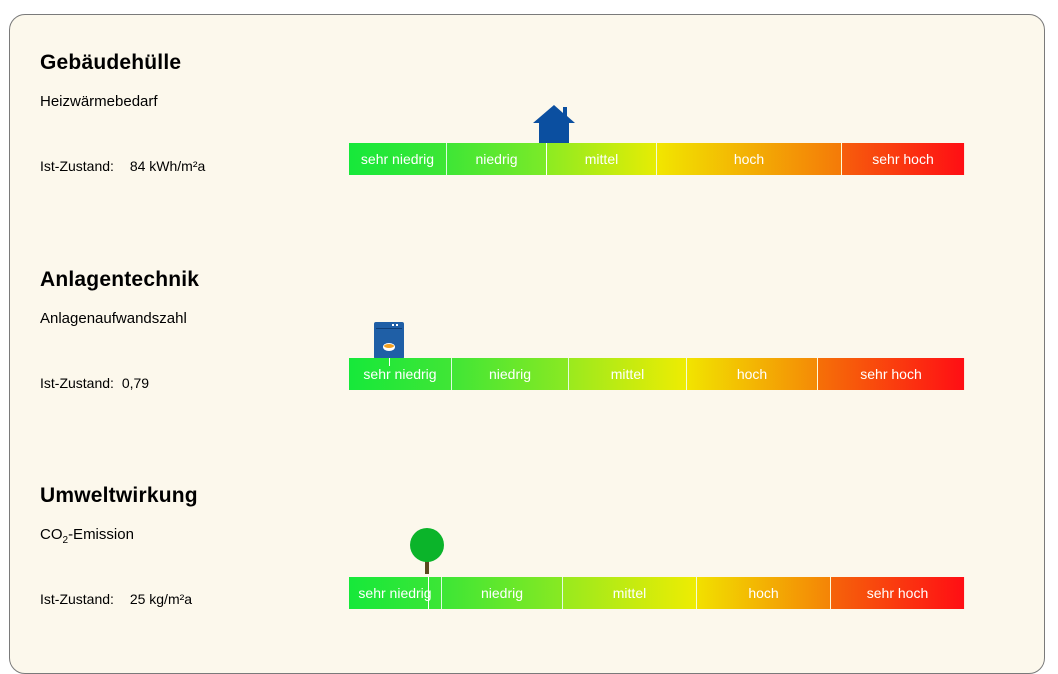 This screenshot has height=674, width=1058. What do you see at coordinates (120, 279) in the screenshot?
I see `section-title: Anlagentechnik` at bounding box center [120, 279].